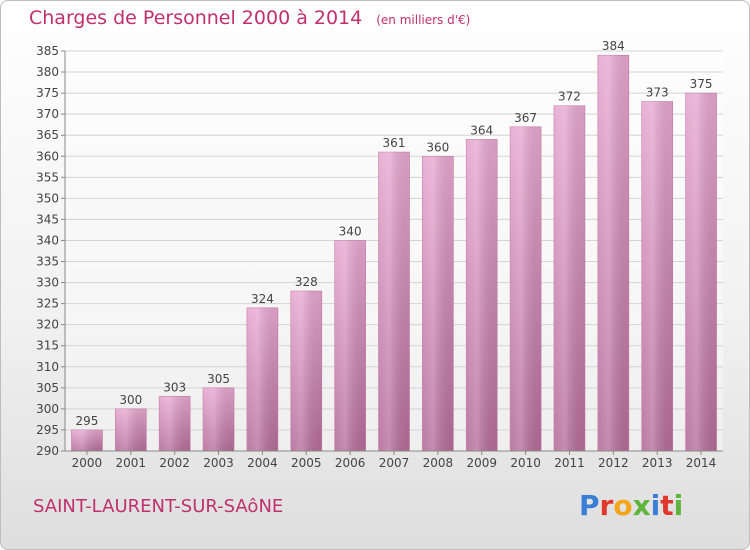 This screenshot has width=750, height=550. What do you see at coordinates (262, 299) in the screenshot?
I see `data-label: 324` at bounding box center [262, 299].